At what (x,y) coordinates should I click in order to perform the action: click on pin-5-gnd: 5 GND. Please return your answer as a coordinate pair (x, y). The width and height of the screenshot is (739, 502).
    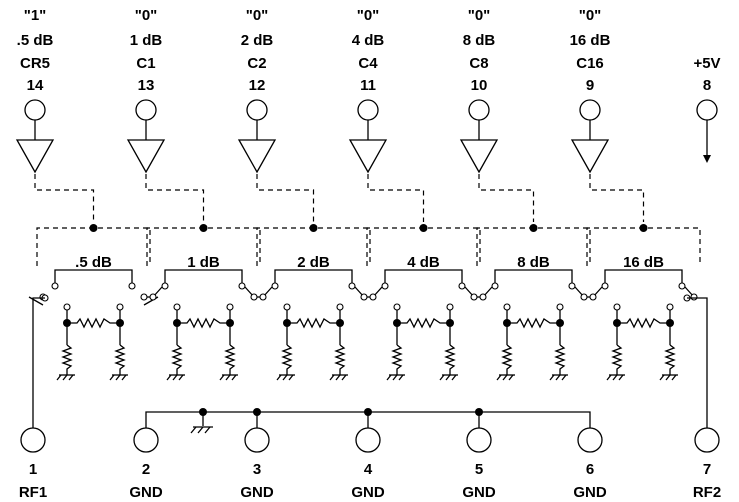
    Looking at the image, I should click on (479, 464).